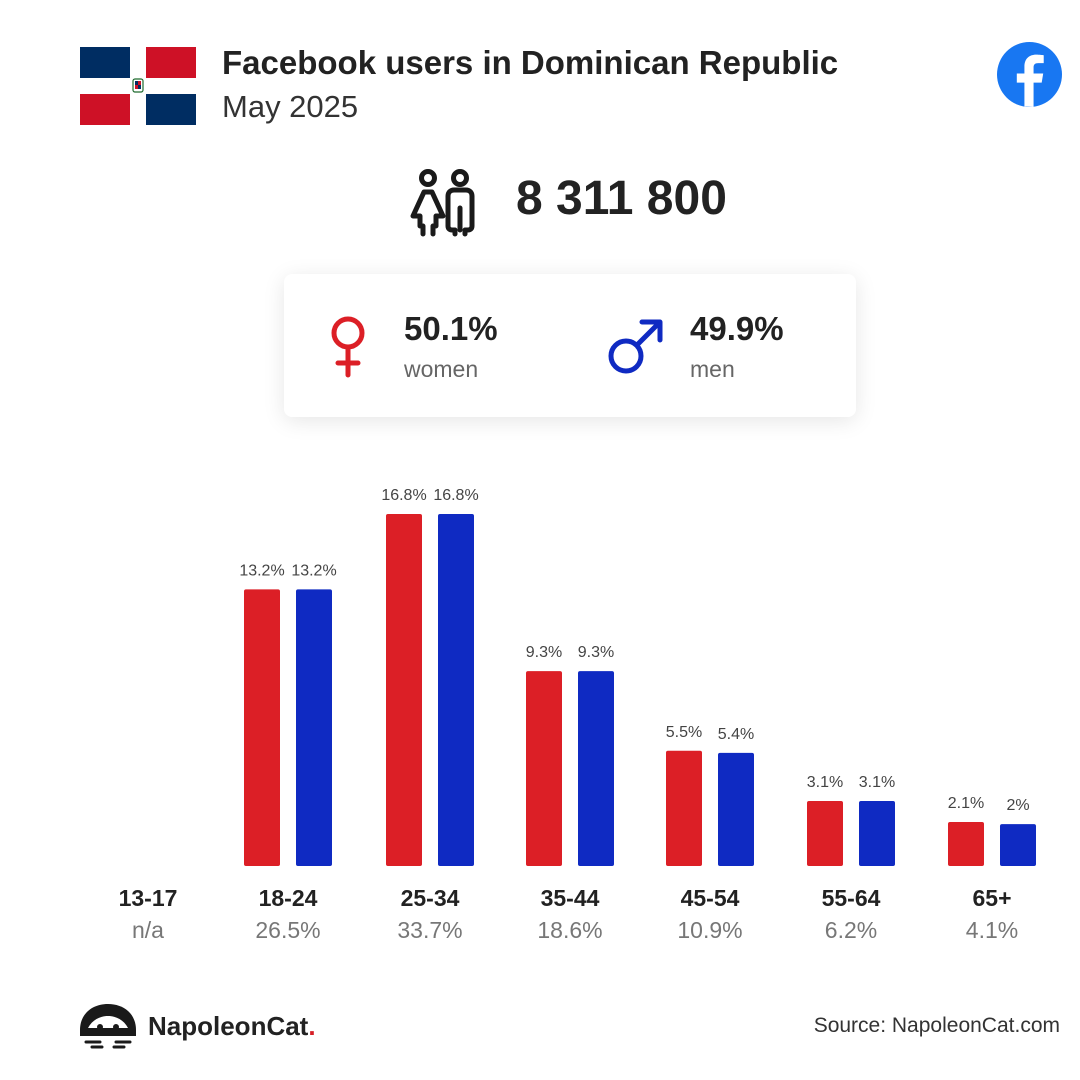 The height and width of the screenshot is (1080, 1080). I want to click on data-label-women-18-24: 13.2%, so click(261, 570).